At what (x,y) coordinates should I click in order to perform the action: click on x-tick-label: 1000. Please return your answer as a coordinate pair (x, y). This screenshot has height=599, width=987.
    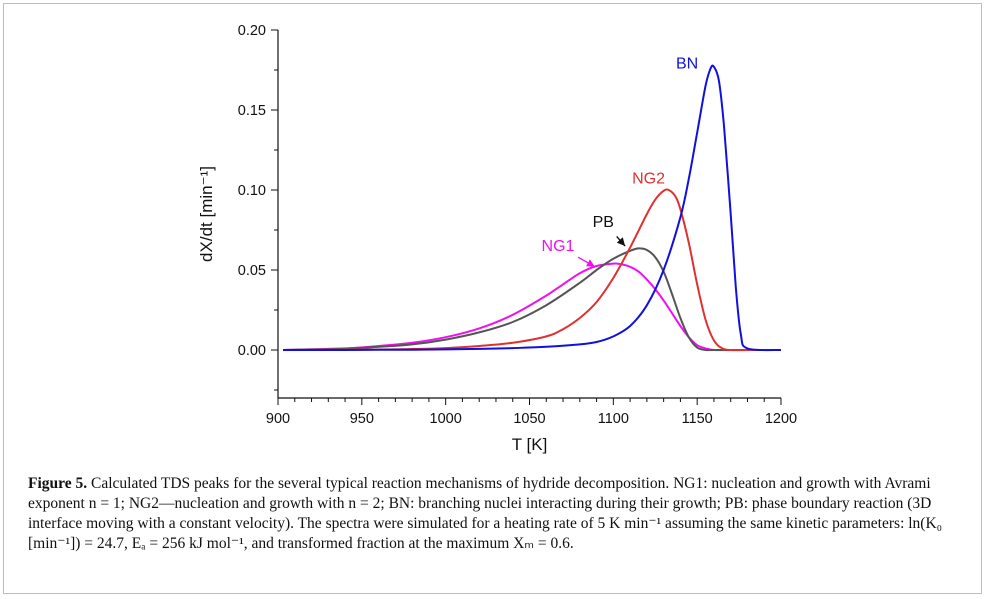
    Looking at the image, I should click on (446, 419).